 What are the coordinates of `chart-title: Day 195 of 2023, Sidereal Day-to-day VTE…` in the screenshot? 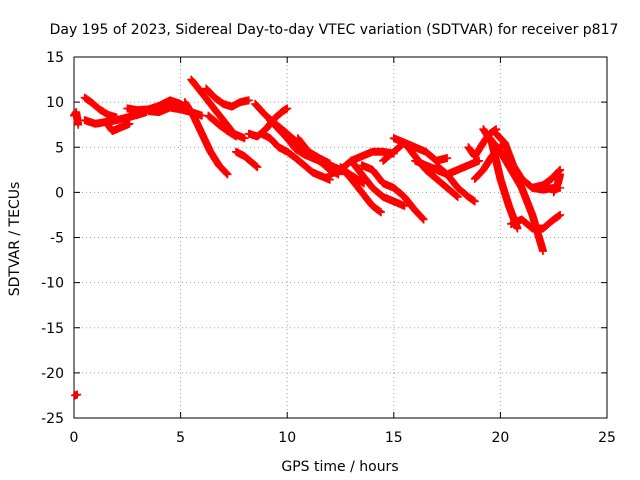 It's located at (334, 30).